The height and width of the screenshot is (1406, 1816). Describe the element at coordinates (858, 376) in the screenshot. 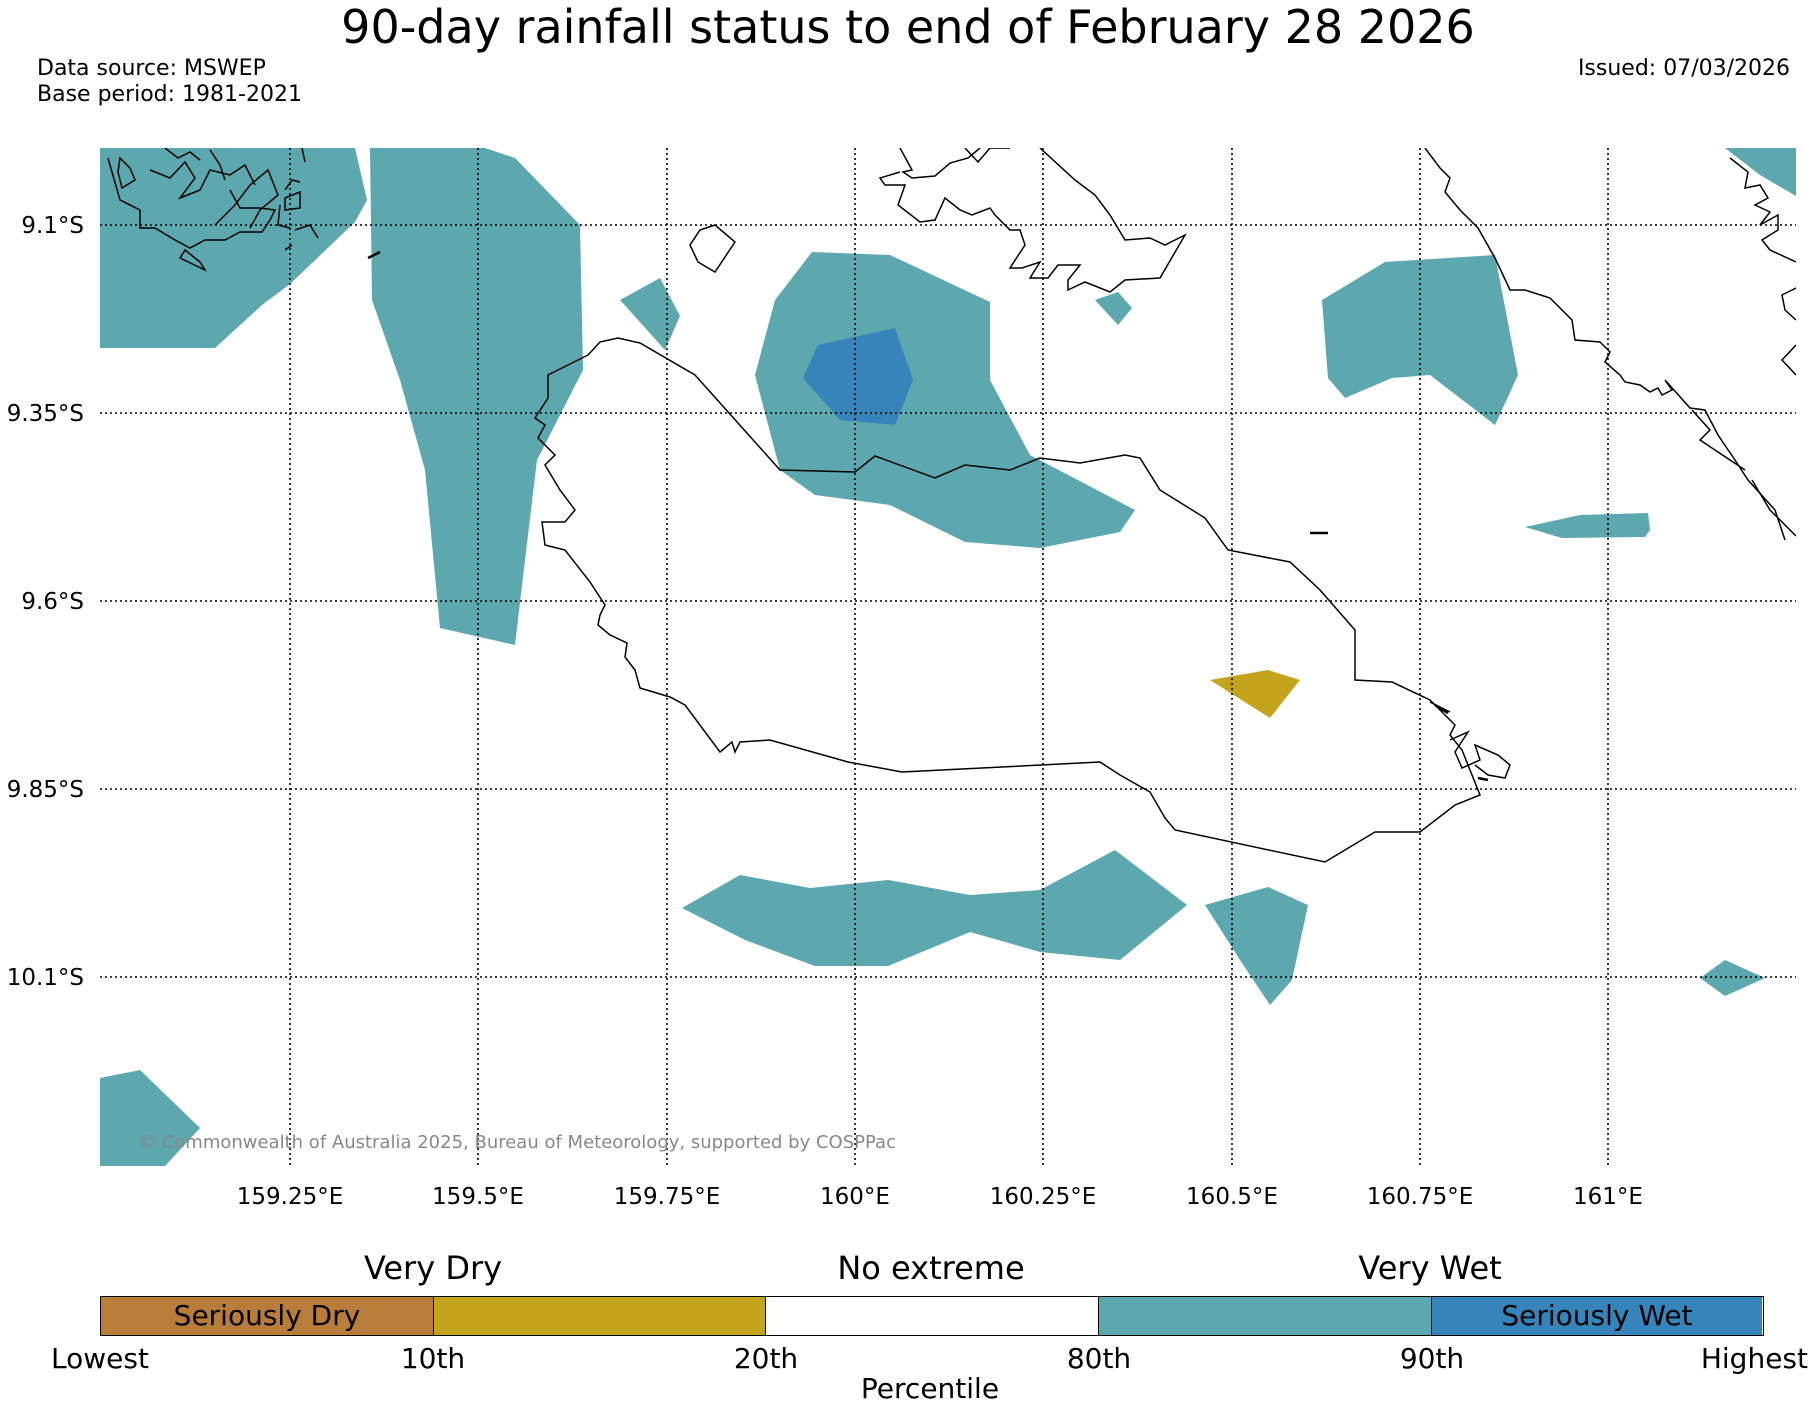

I see `seriously-wet-region` at that location.